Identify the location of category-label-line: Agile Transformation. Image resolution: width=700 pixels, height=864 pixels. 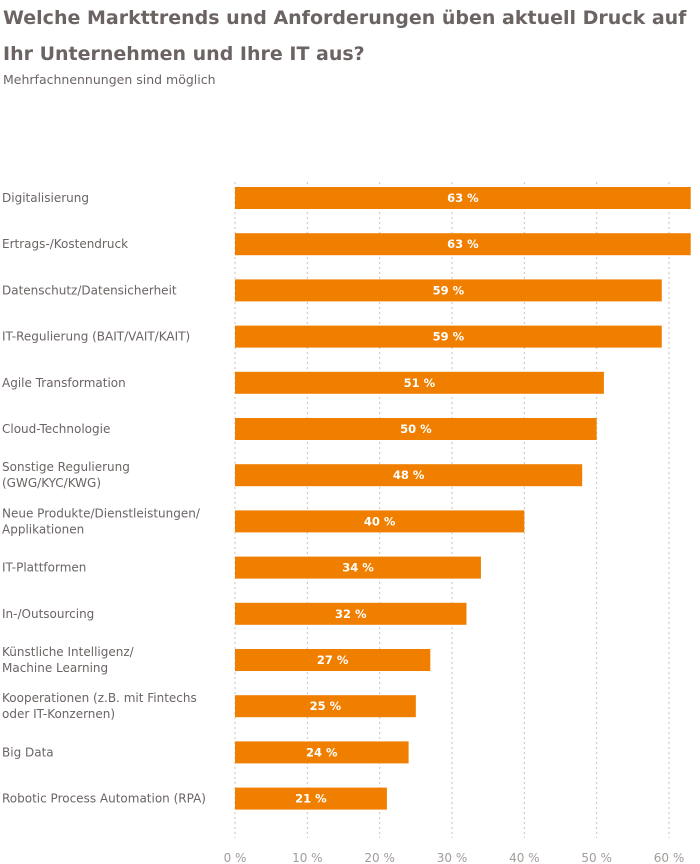
(64, 383).